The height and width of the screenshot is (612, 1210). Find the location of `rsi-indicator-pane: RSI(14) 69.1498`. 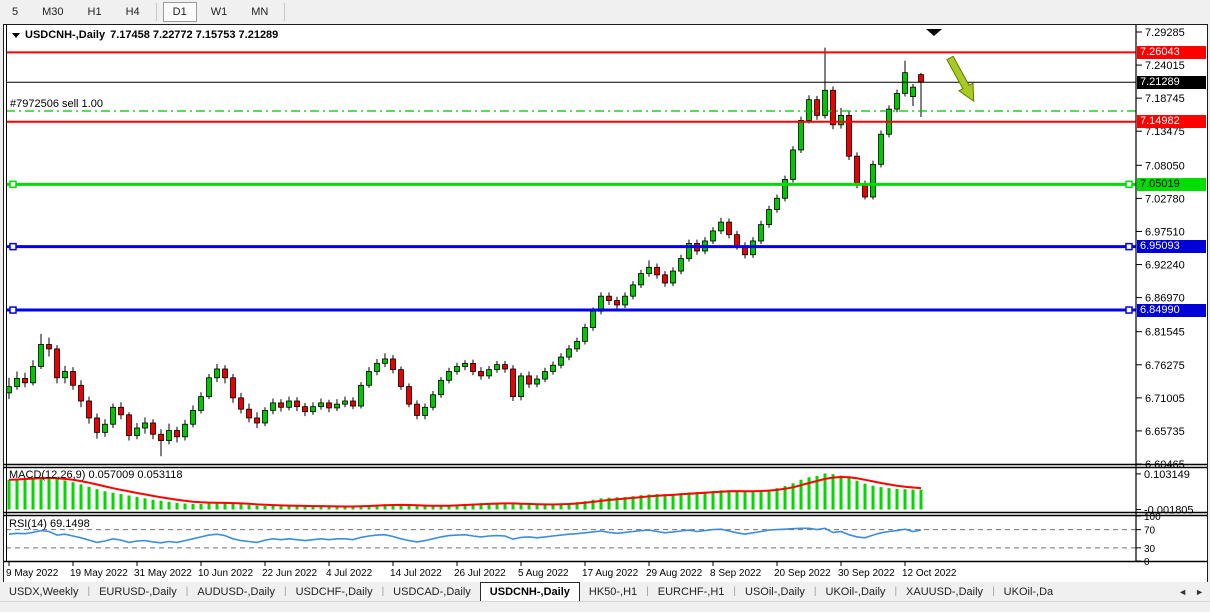

rsi-indicator-pane: RSI(14) 69.1498 is located at coordinates (571, 533).